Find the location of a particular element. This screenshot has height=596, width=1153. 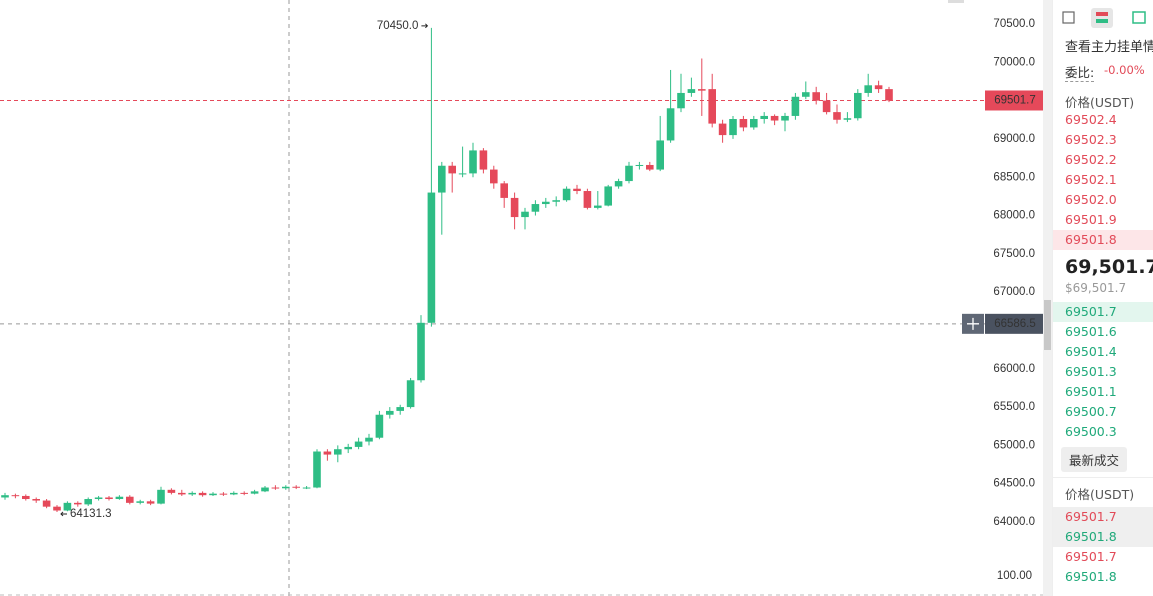

high-arrow is located at coordinates (425, 26).